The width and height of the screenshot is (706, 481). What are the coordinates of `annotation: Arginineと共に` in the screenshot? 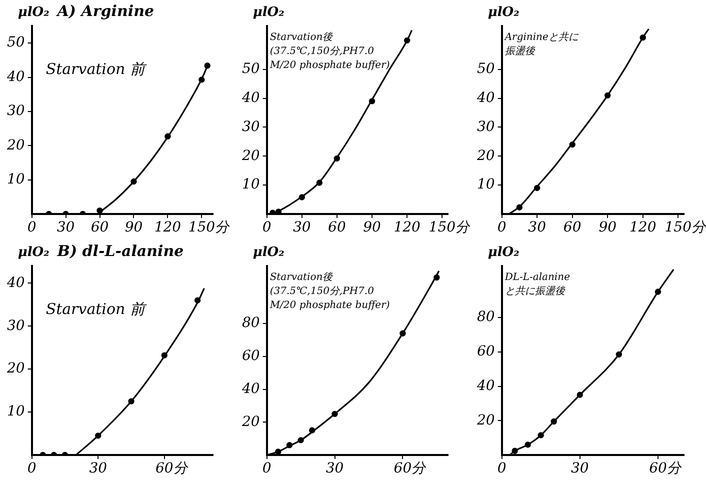 It's located at (542, 37).